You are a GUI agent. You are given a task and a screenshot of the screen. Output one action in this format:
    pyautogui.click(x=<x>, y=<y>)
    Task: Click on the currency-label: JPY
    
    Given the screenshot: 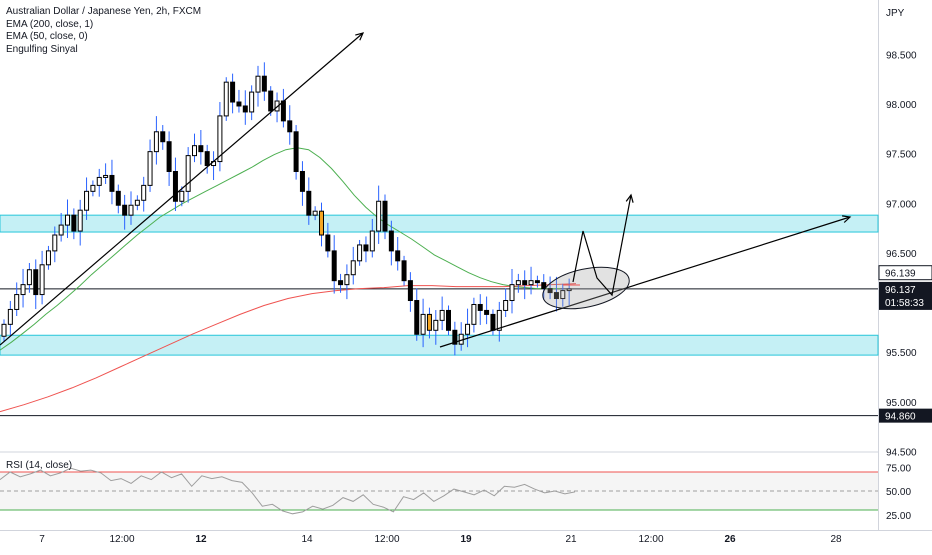 What is the action you would take?
    pyautogui.click(x=895, y=13)
    